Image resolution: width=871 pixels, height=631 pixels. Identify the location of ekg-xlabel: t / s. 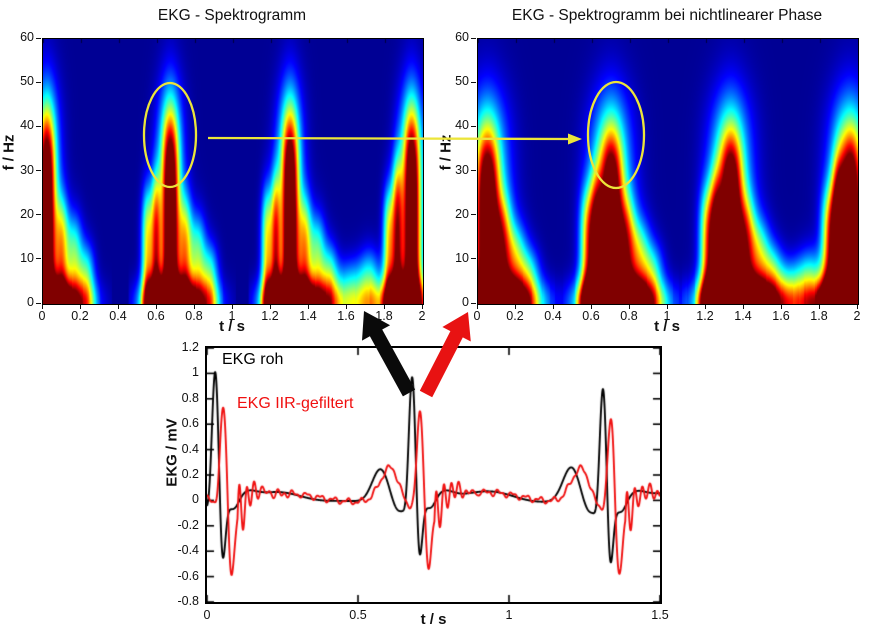
(433, 619).